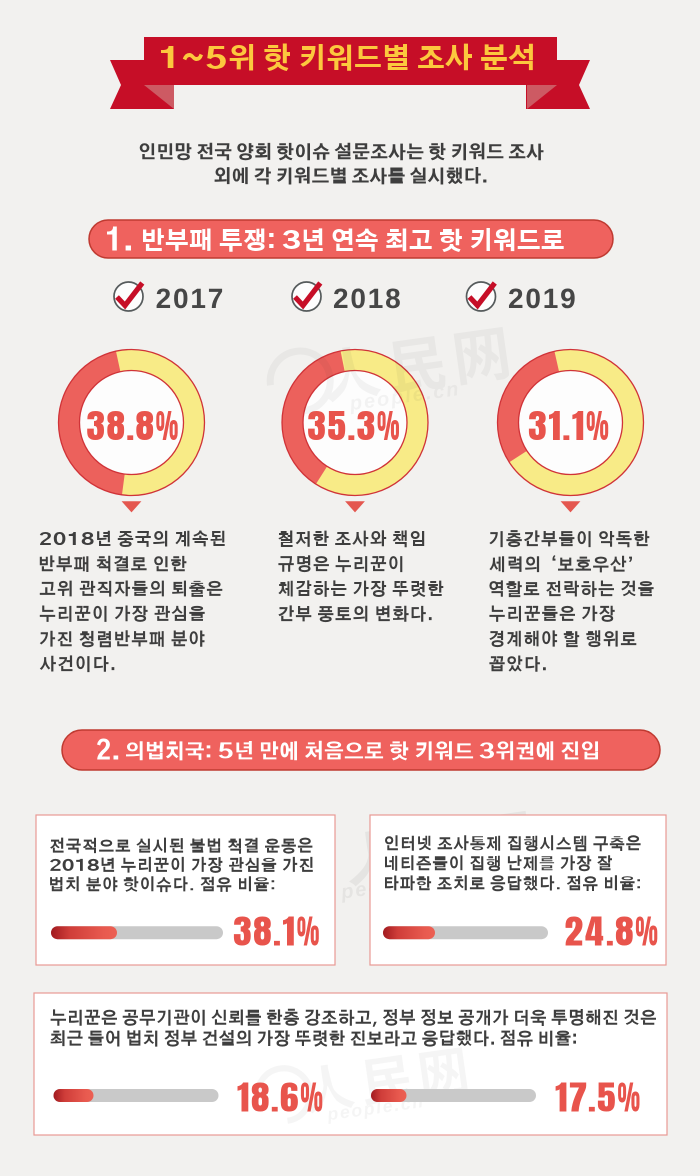  What do you see at coordinates (543, 298) in the screenshot?
I see `svg-text: 2019` at bounding box center [543, 298].